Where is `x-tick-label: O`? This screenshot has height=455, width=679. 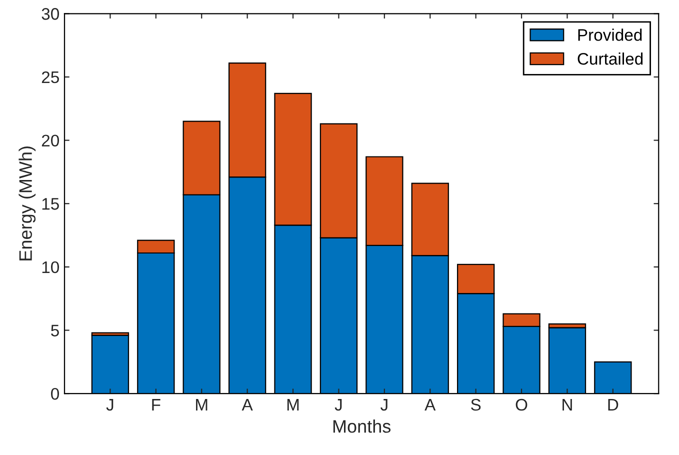 x-tick-label: O is located at coordinates (522, 404).